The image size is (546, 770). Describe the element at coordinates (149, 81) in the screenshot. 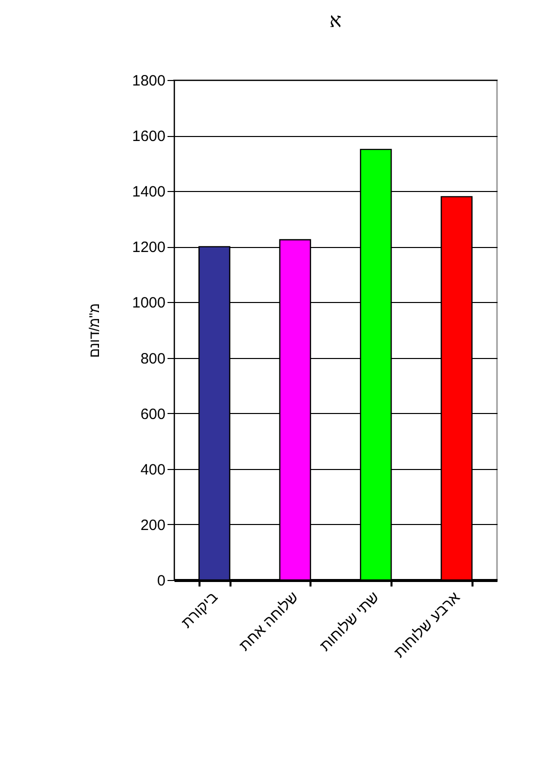

I see `y-tick-label: 1800` at that location.